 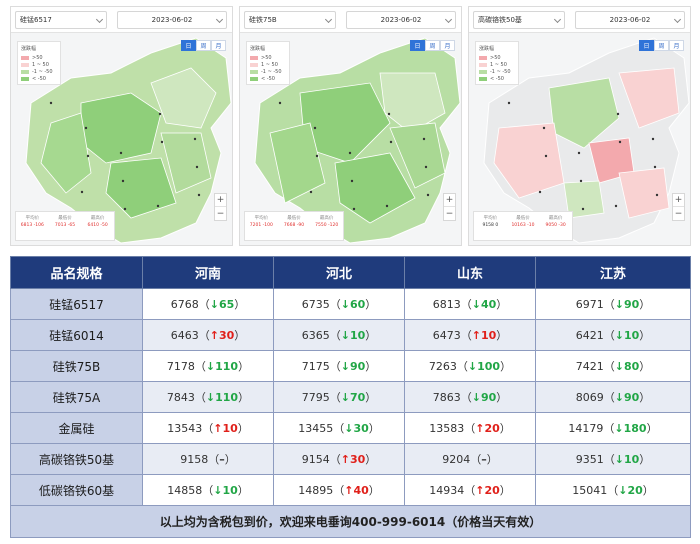 I want to click on legend-item: -1 ~ -50, so click(x=268, y=71).